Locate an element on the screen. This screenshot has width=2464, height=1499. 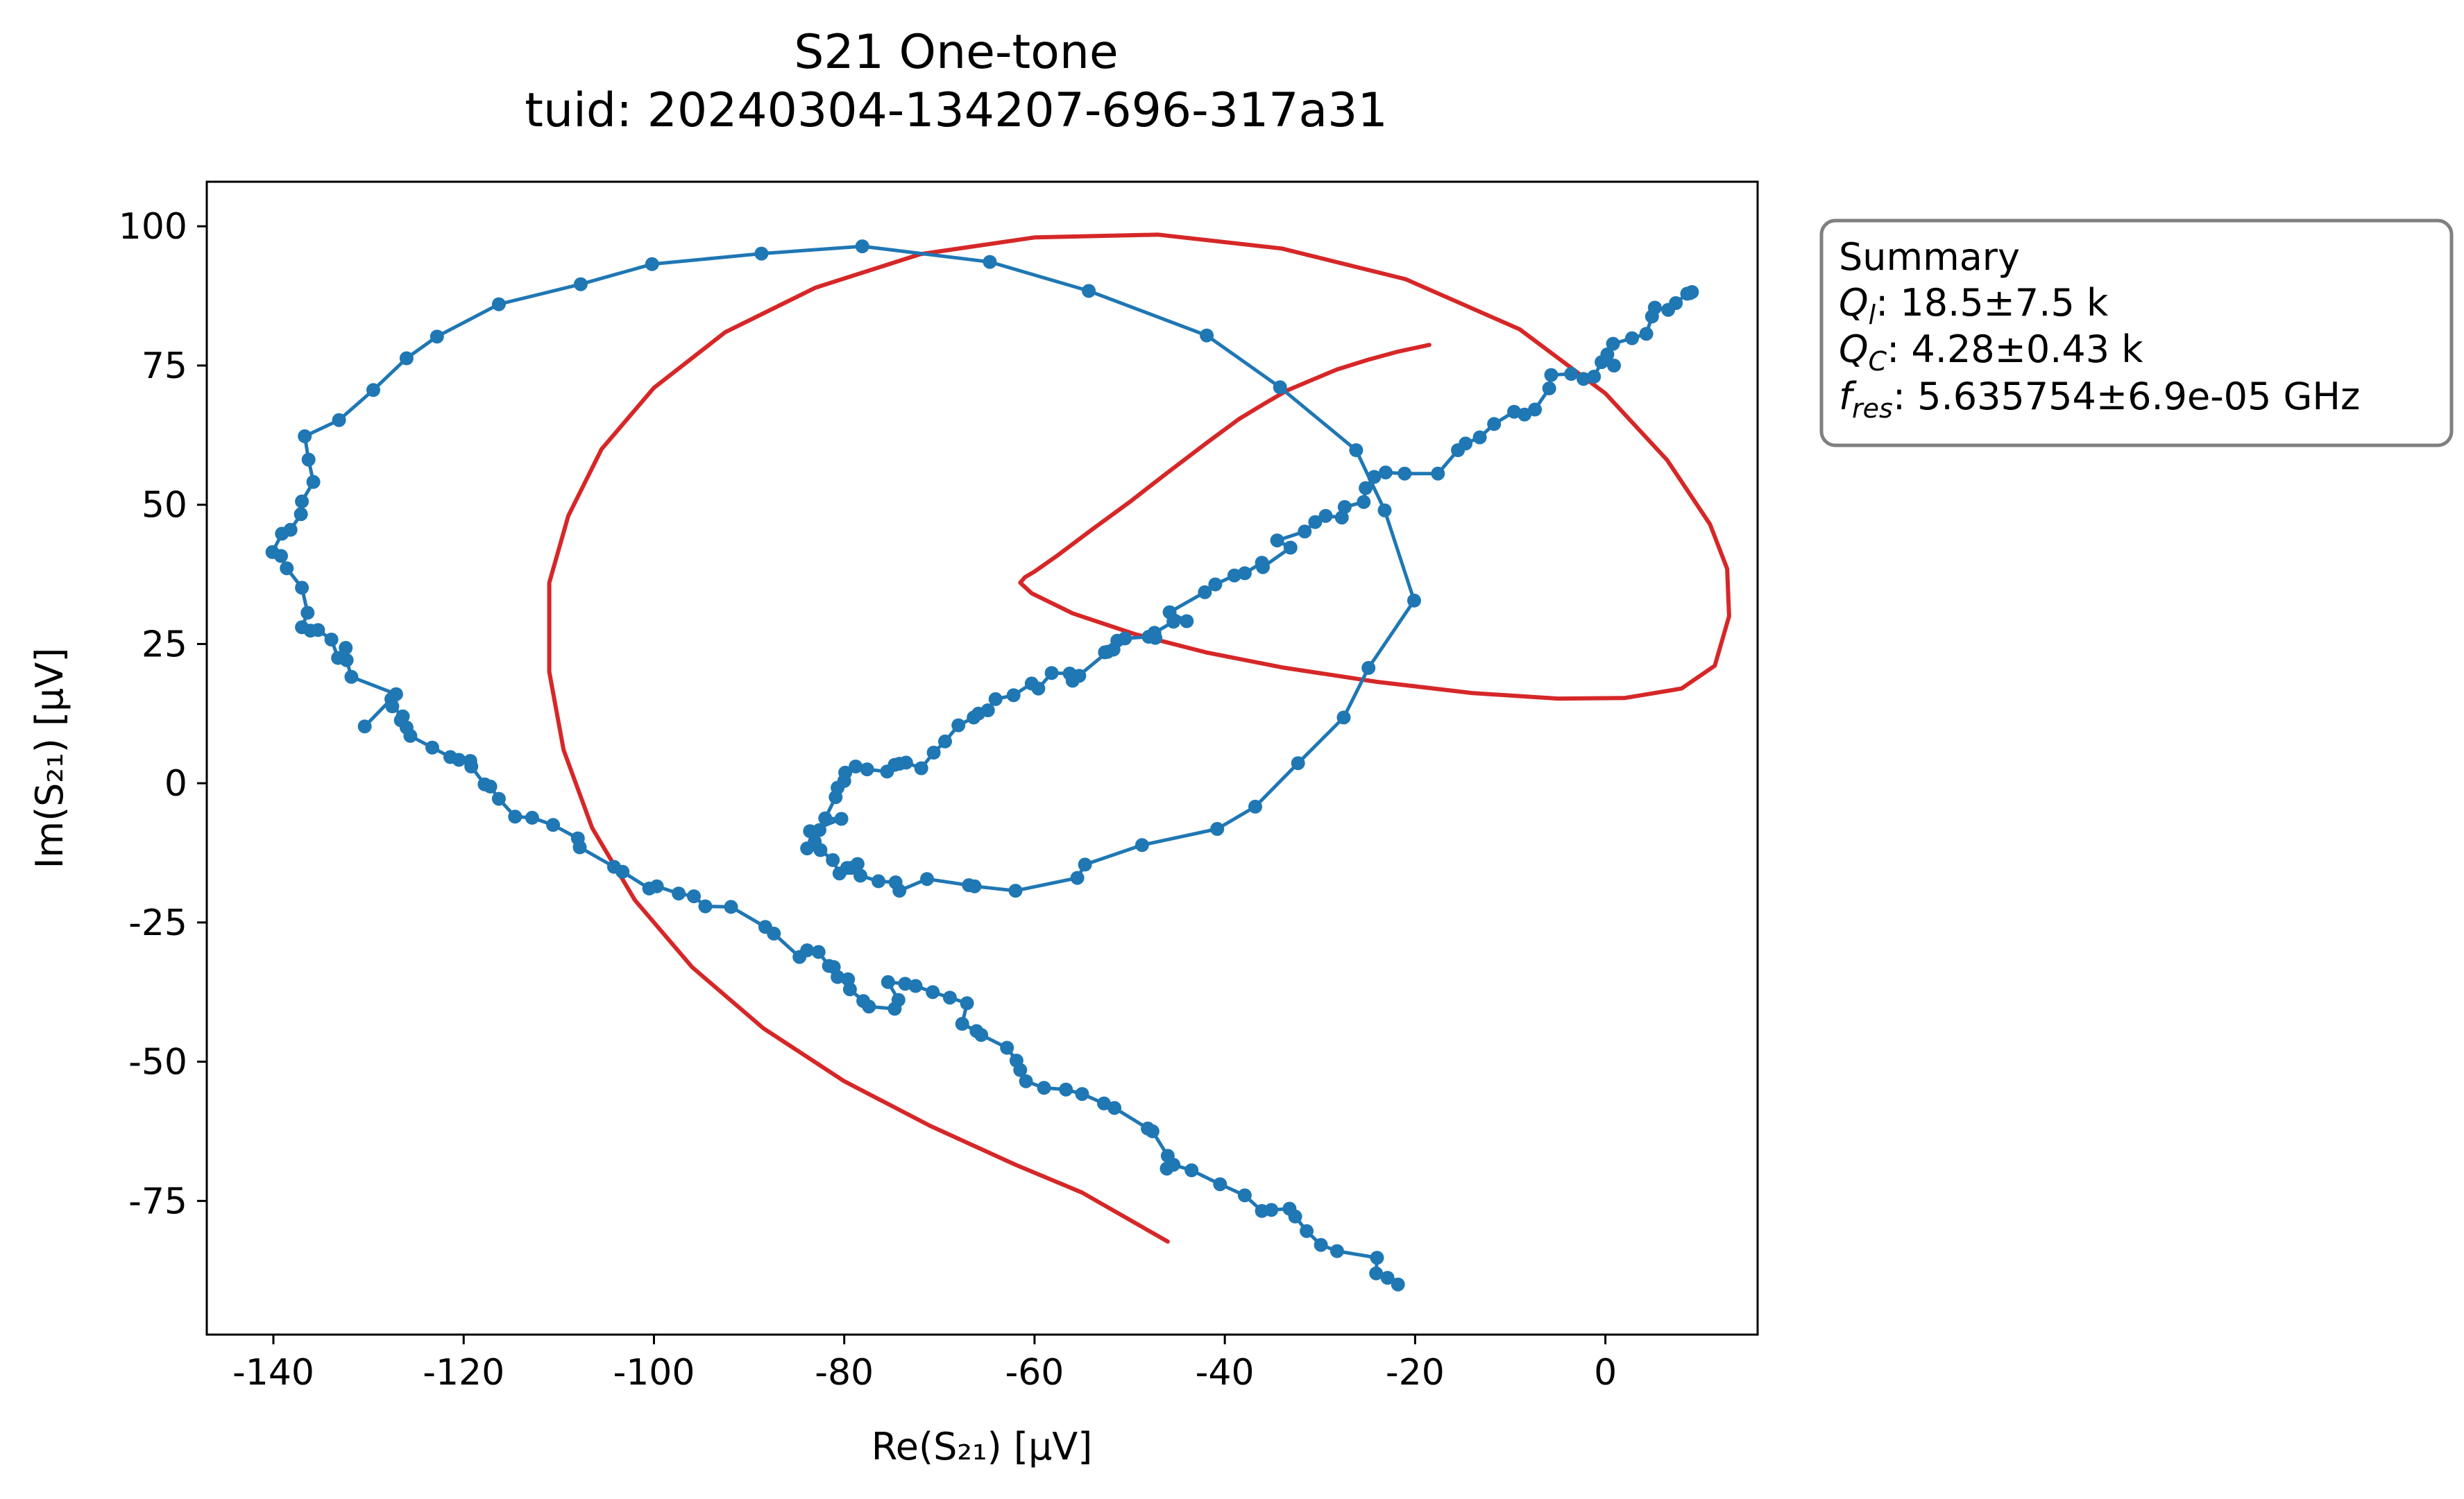
y-tick-label: -25 is located at coordinates (157, 923).